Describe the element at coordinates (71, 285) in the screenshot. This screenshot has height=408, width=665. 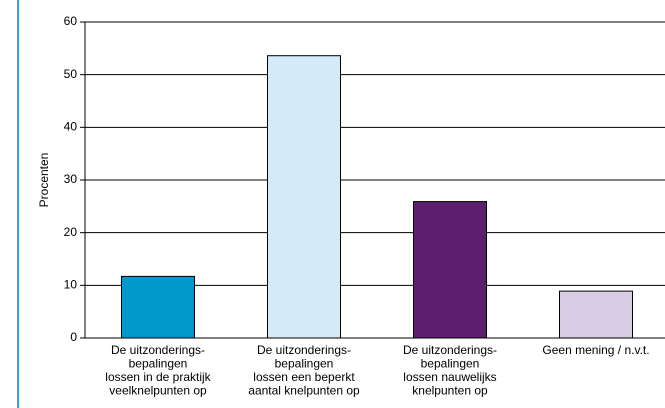
I see `y-tick-label: 10` at that location.